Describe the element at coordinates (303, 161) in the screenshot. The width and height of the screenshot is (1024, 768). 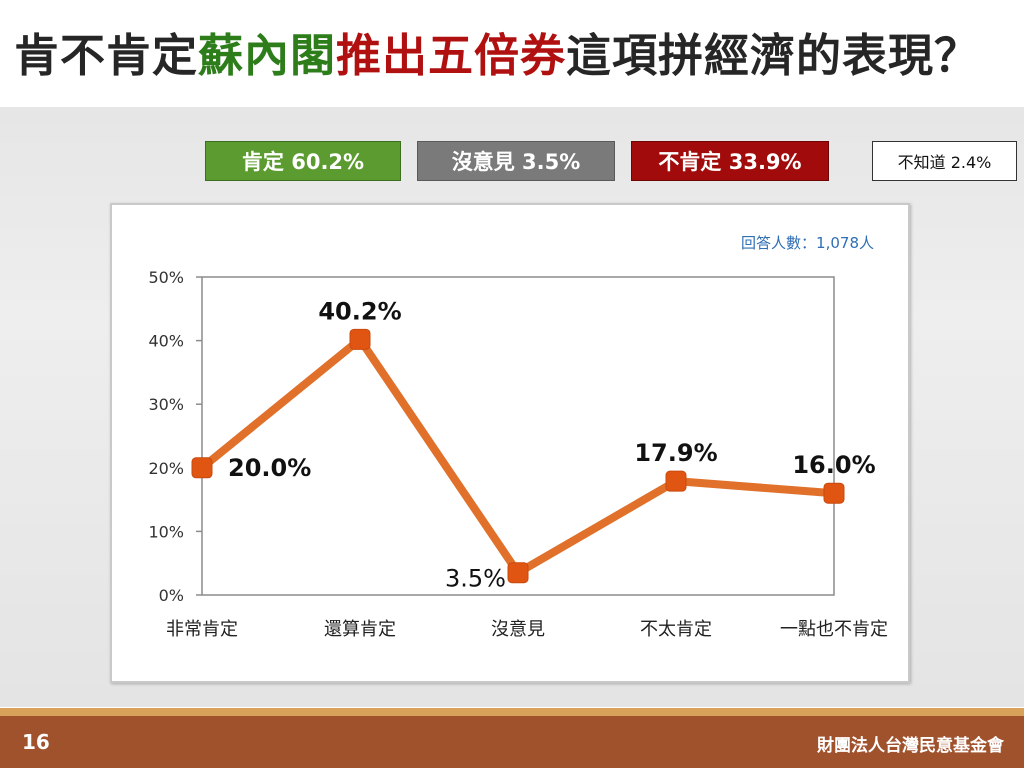
I see `summary-positive-box: 肯定 60.2%` at that location.